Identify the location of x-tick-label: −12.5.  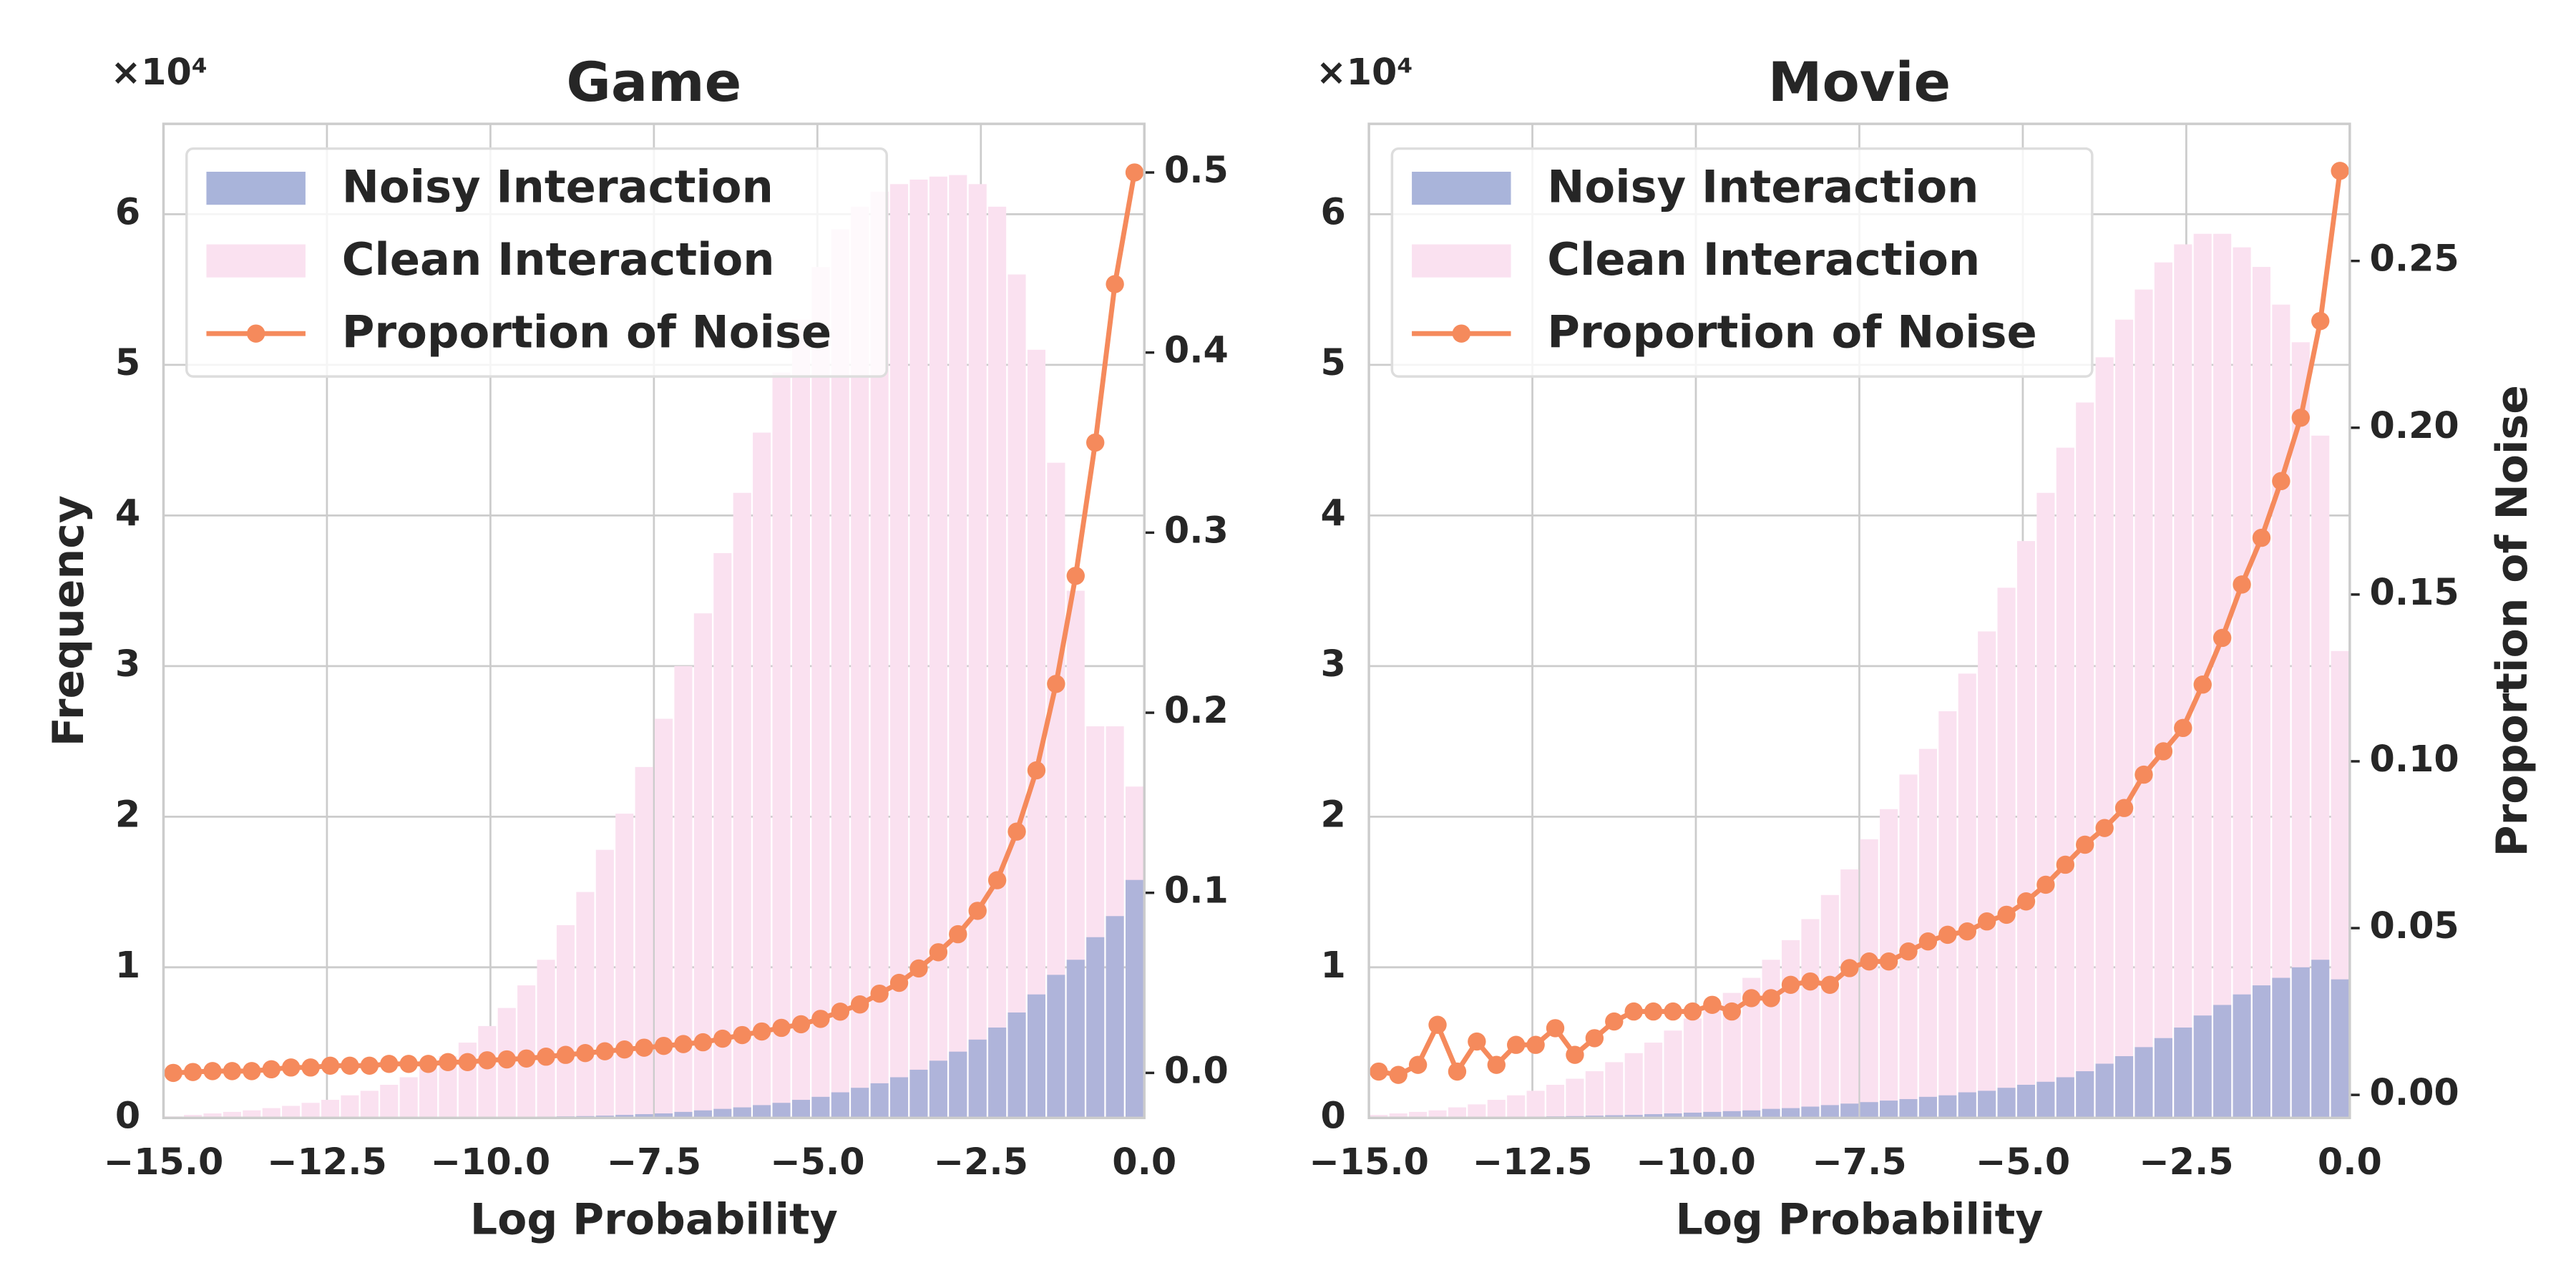
(327, 1162).